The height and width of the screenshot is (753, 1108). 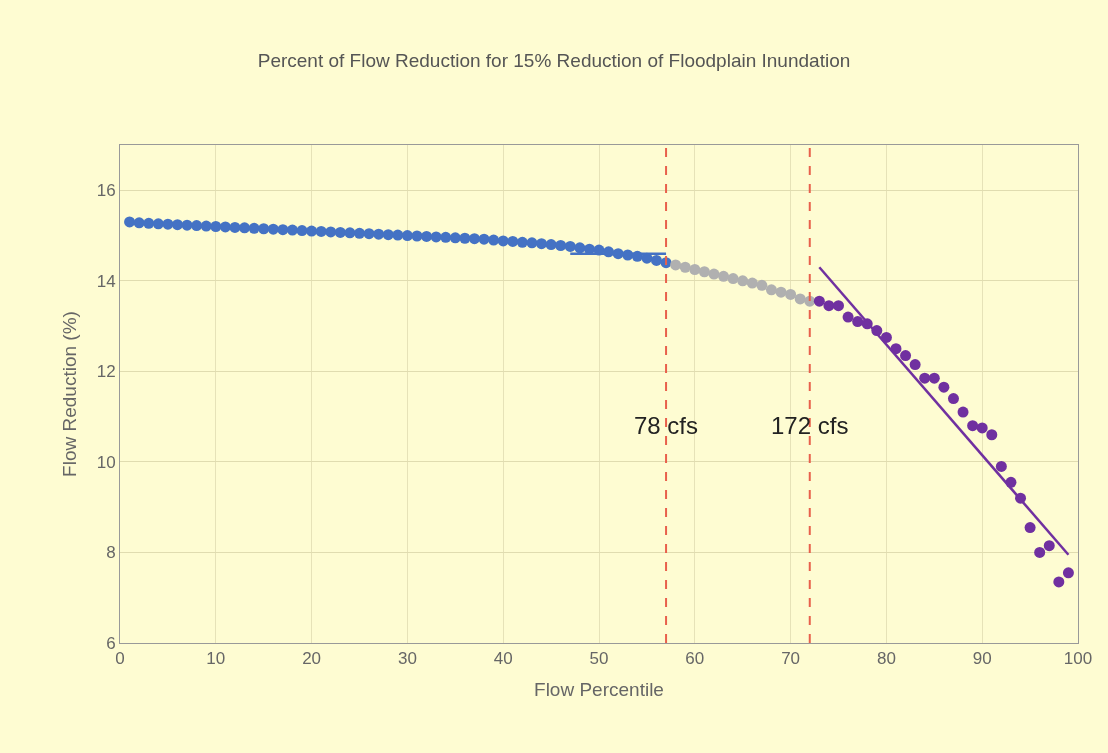 I want to click on y-tick-label: 14, so click(x=106, y=281).